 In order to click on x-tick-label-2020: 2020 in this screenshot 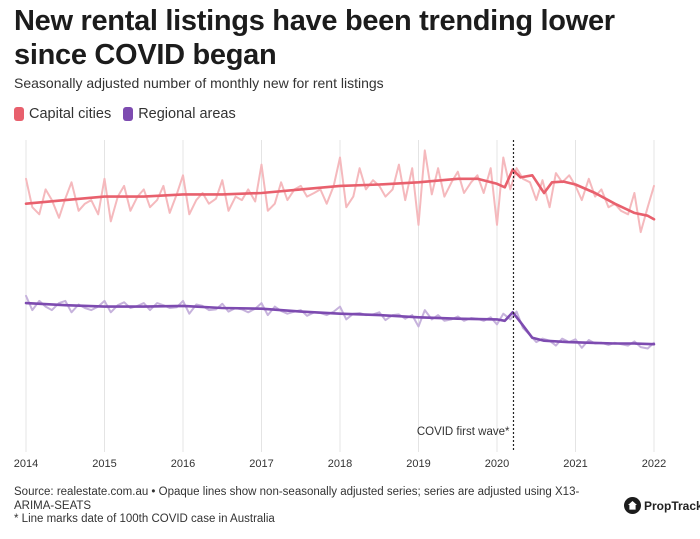, I will do `click(497, 464)`.